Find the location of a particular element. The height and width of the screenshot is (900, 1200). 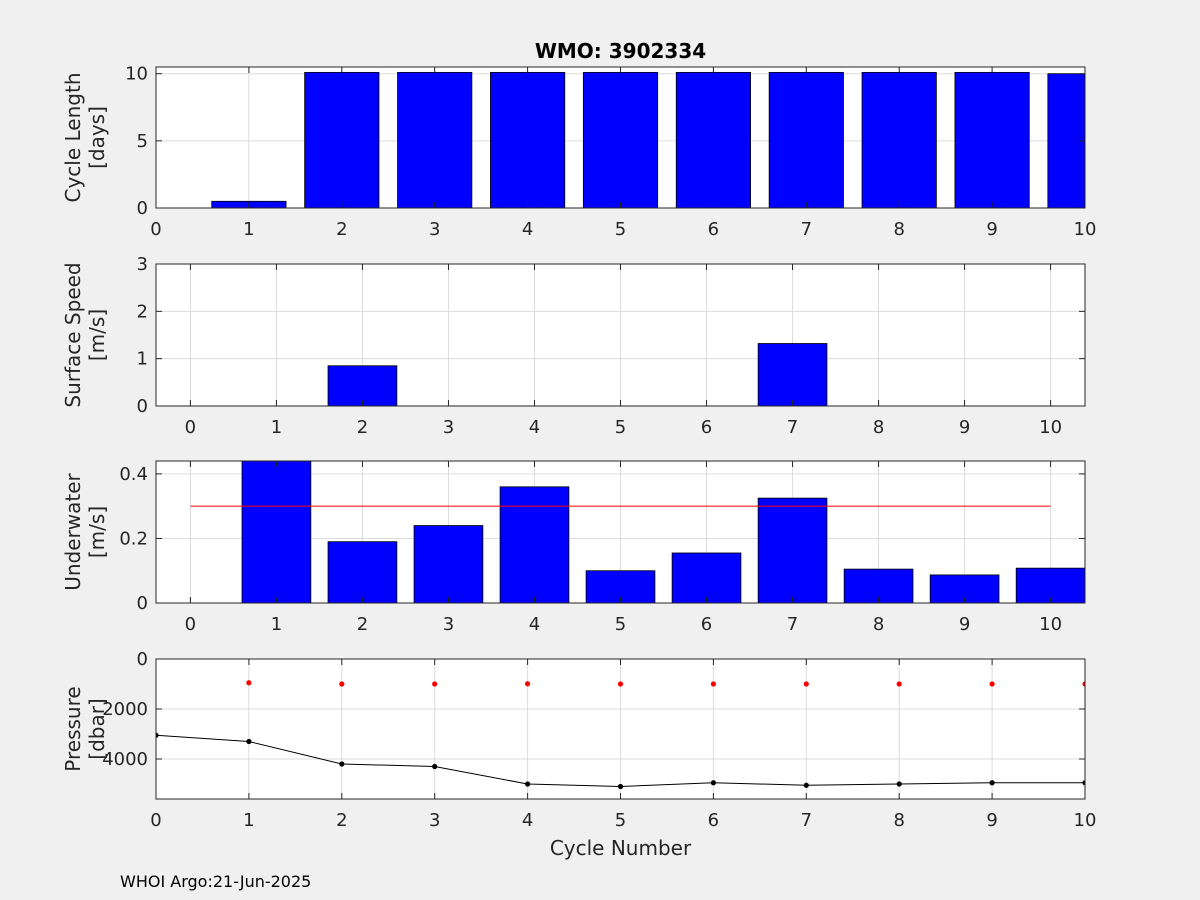

chart-title: WMO: 3902334 is located at coordinates (620, 51).